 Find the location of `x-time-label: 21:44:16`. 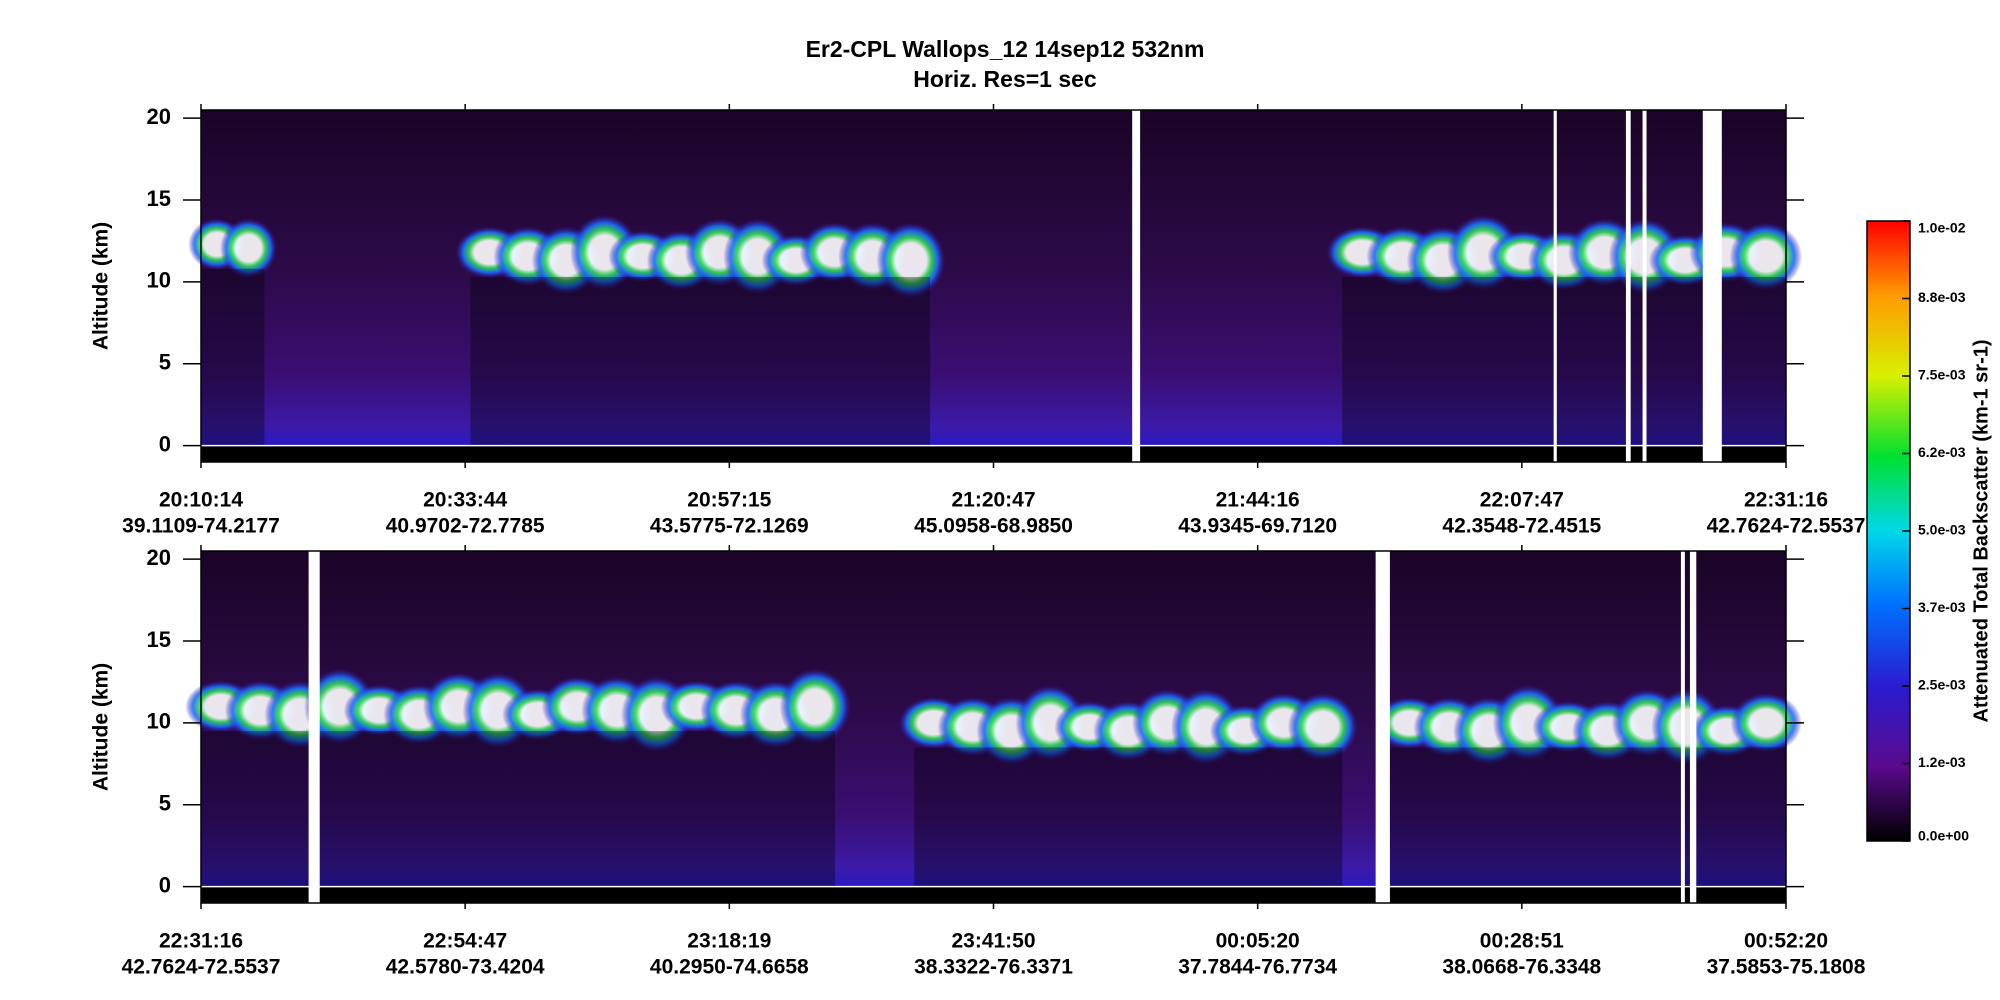

x-time-label: 21:44:16 is located at coordinates (1258, 500).